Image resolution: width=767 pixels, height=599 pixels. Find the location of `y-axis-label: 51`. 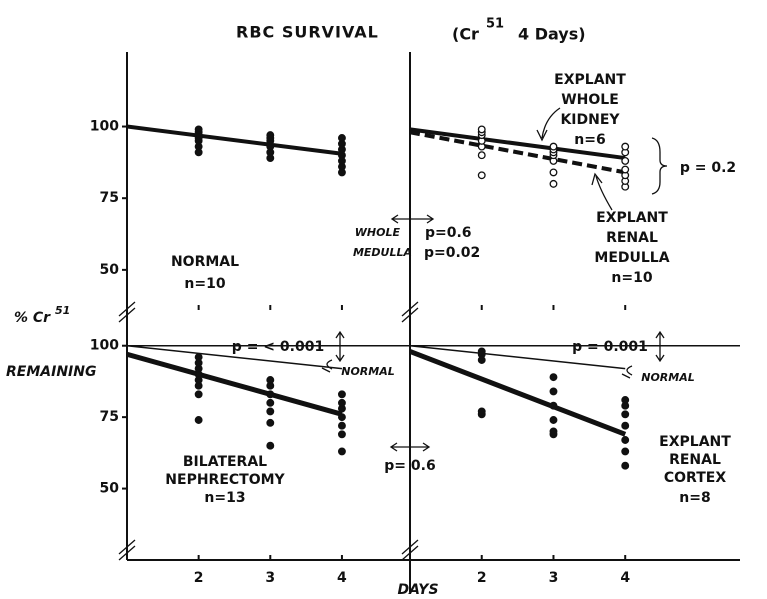

y-axis-label: 51 is located at coordinates (62, 310).